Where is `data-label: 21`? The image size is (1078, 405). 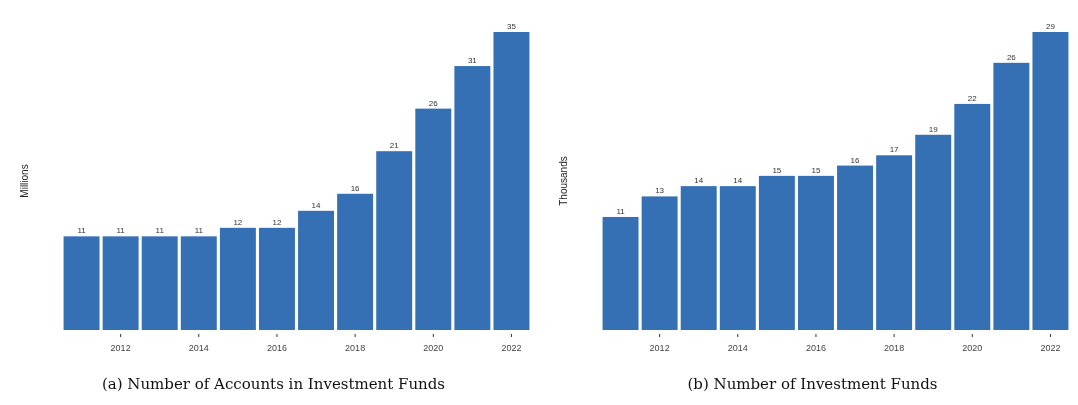
data-label: 21 is located at coordinates (394, 146).